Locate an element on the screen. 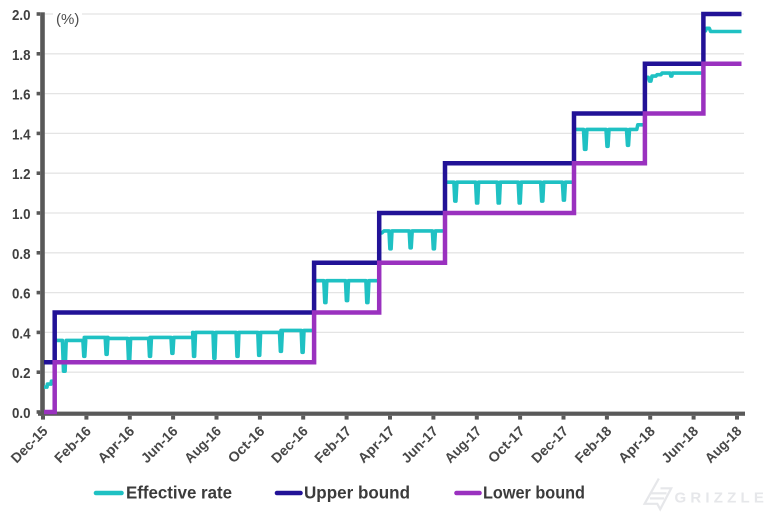 The width and height of the screenshot is (768, 519). svg-text: 1.0 is located at coordinates (21, 215).